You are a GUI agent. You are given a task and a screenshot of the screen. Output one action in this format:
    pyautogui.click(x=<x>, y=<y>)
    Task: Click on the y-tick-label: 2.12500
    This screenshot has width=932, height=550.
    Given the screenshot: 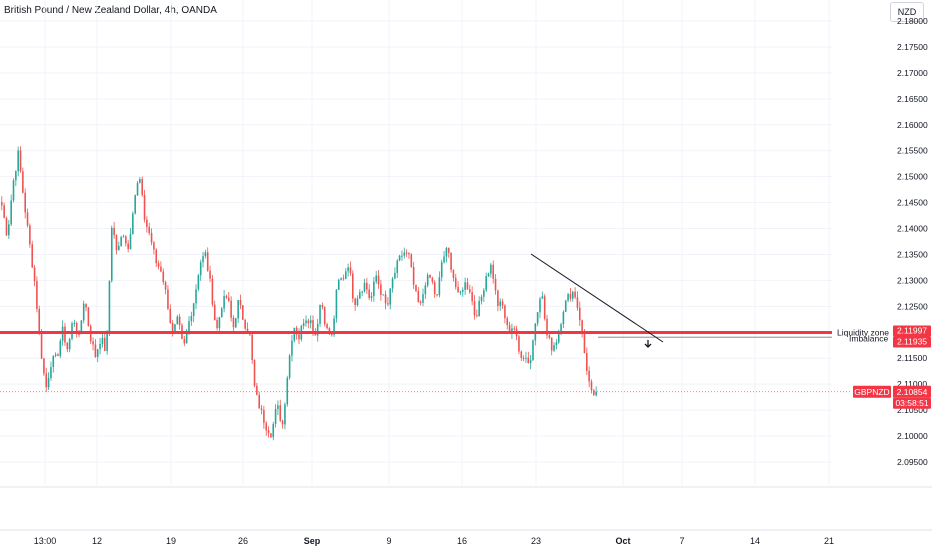 What is the action you would take?
    pyautogui.click(x=912, y=306)
    